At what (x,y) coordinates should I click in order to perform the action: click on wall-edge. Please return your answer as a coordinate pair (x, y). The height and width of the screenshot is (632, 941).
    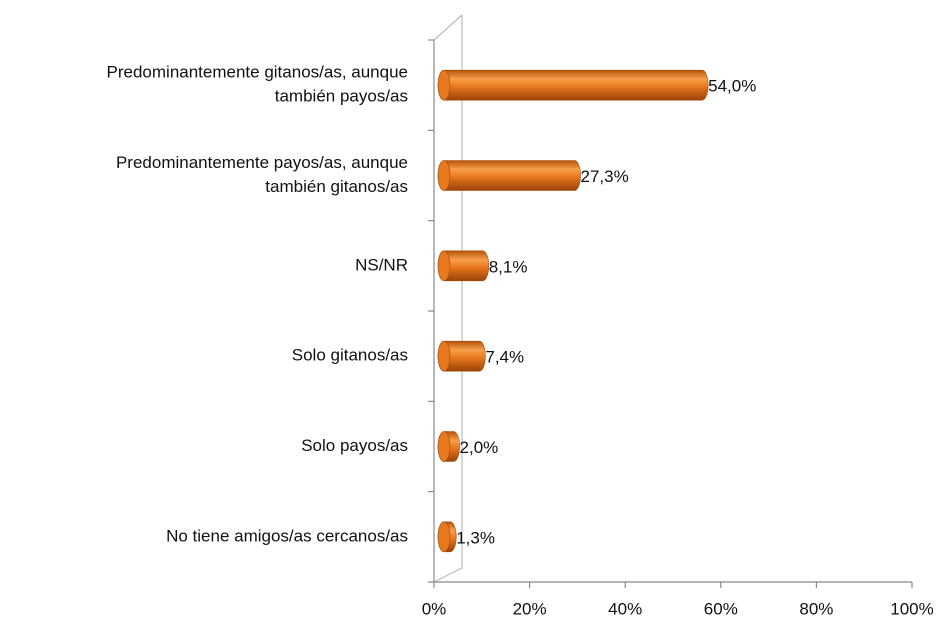
    Looking at the image, I should click on (448, 27).